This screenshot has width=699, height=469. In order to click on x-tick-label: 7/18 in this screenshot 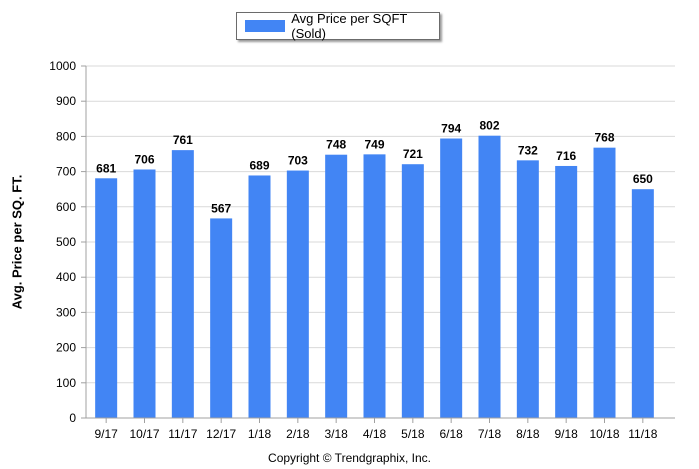, I will do `click(490, 434)`.